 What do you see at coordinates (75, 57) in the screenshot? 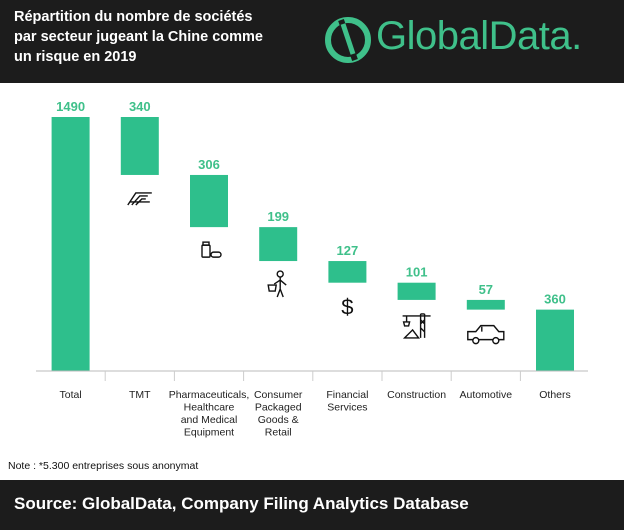
I see `title-line-3: un risque en 2019` at bounding box center [75, 57].